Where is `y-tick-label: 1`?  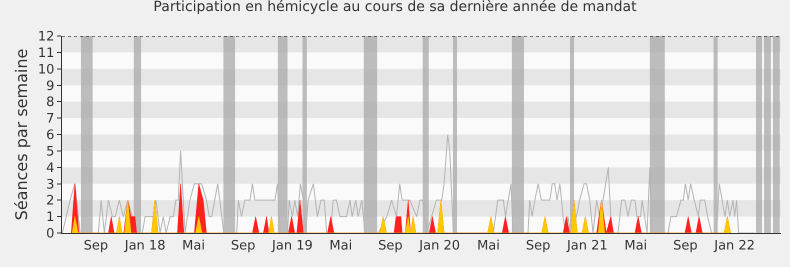 y-tick-label: 1 is located at coordinates (50, 218).